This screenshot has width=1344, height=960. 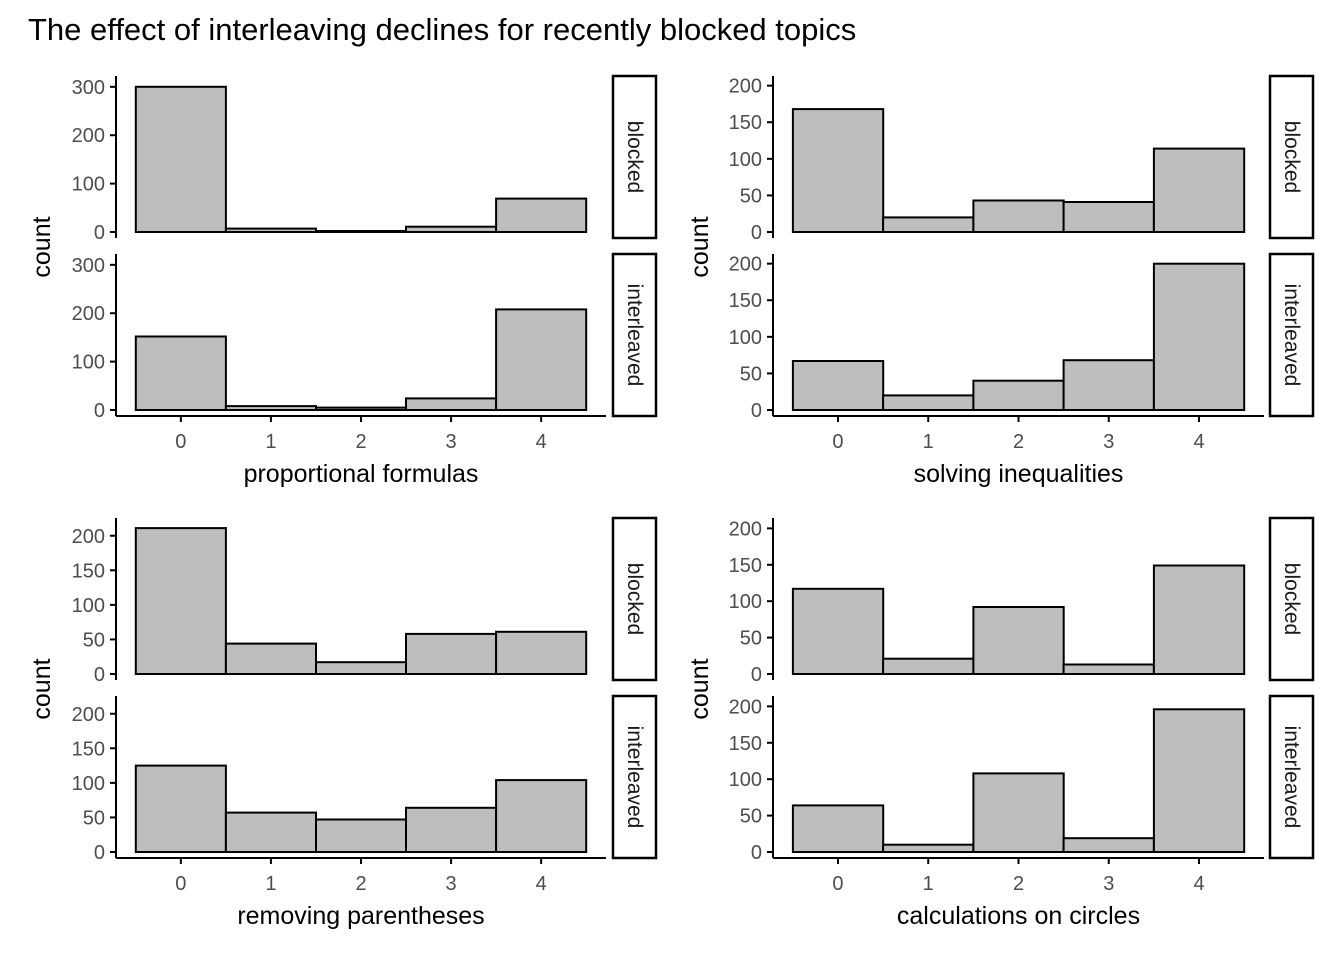 I want to click on x-axis-title: removing parentheses, so click(x=360, y=916).